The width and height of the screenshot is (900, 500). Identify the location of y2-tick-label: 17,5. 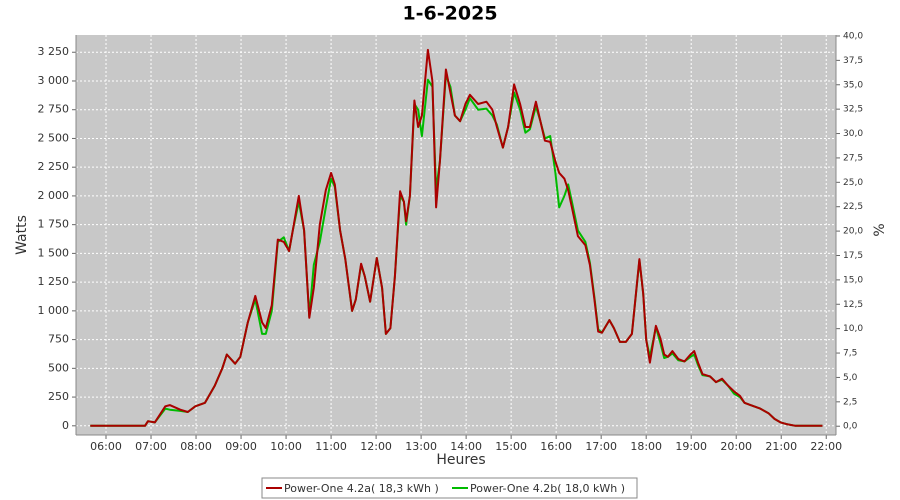
(853, 256).